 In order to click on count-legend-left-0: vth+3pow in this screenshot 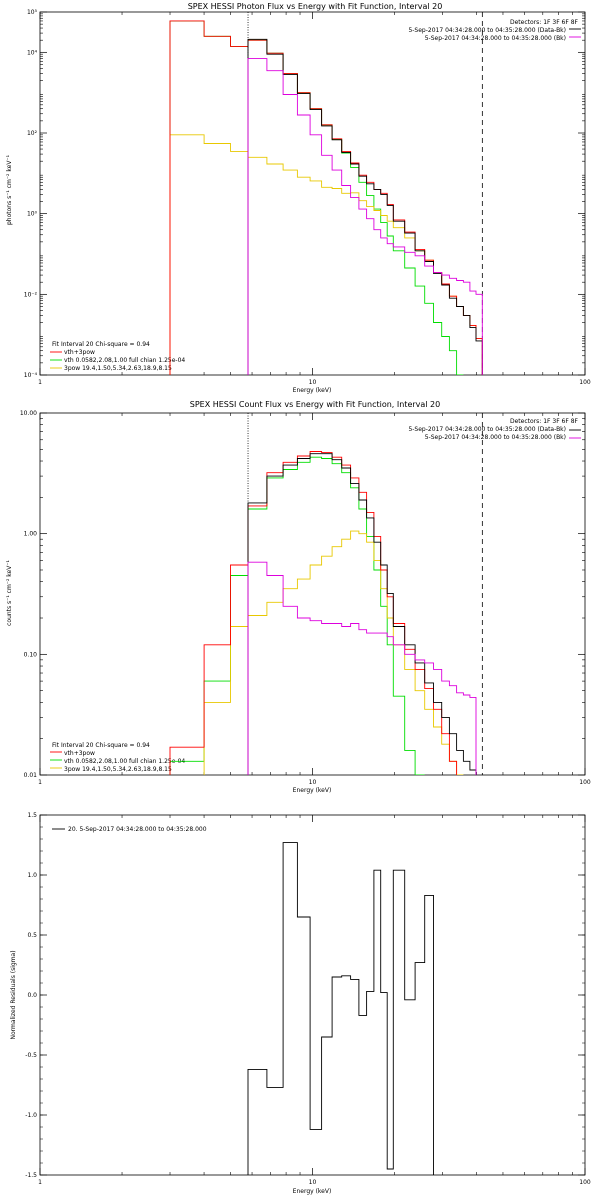, I will do `click(79, 753)`.